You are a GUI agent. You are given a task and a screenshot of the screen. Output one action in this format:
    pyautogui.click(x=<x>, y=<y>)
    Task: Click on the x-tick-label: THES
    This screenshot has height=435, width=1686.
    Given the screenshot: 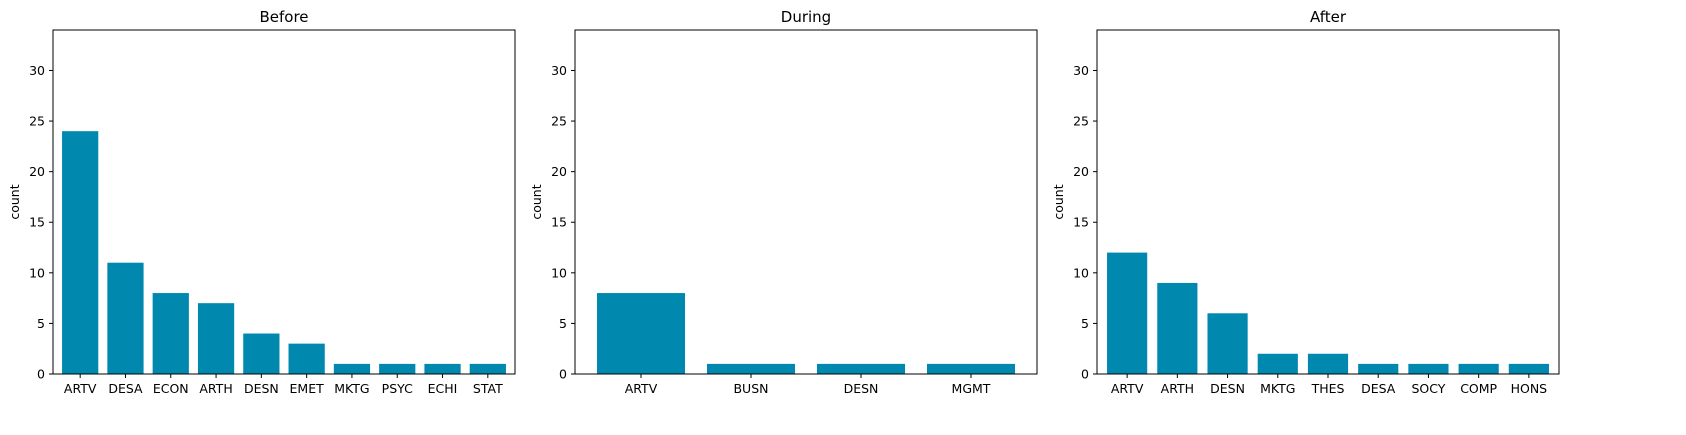 What is the action you would take?
    pyautogui.click(x=1328, y=388)
    